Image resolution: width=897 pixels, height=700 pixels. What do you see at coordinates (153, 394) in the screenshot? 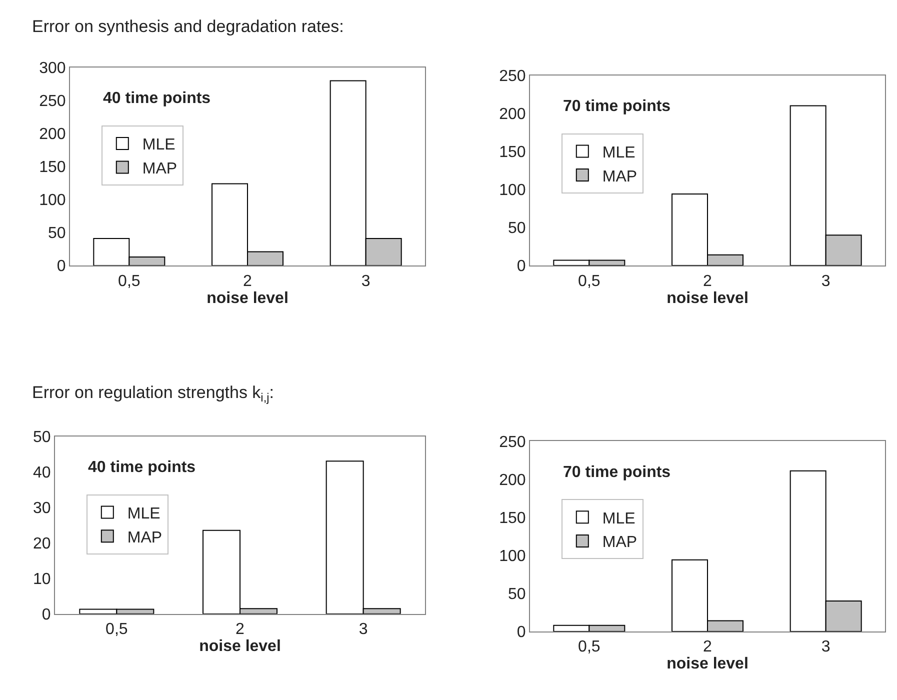
I see `chart-title: Error on regulation strengths k$_{i,j}$:` at bounding box center [153, 394].